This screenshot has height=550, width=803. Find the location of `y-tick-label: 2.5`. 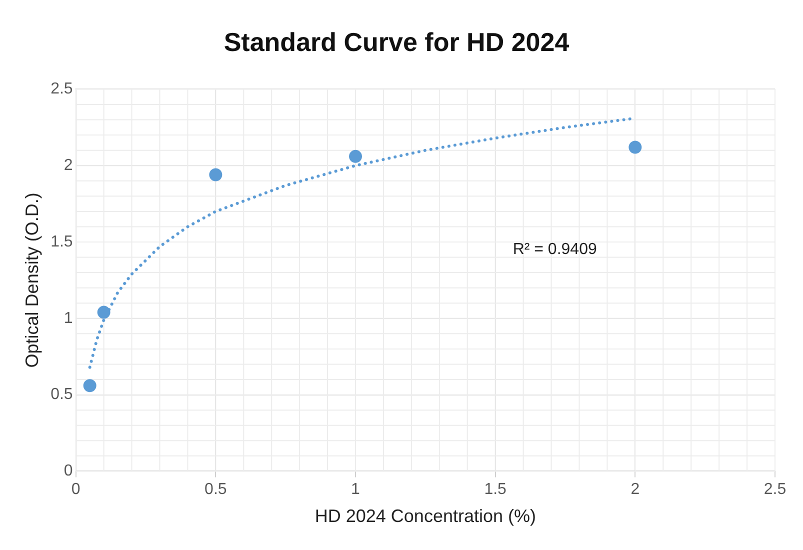

y-tick-label: 2.5 is located at coordinates (61, 89).